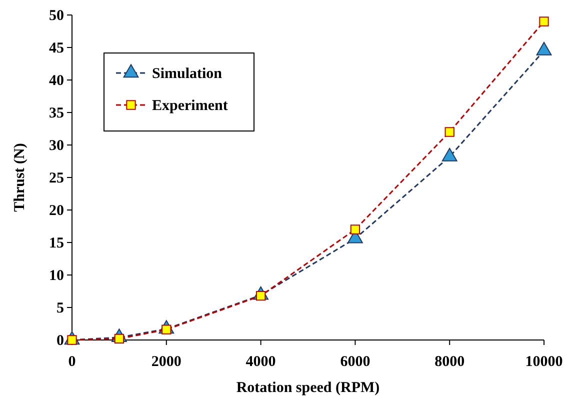 Image resolution: width=566 pixels, height=406 pixels. Describe the element at coordinates (56, 80) in the screenshot. I see `y-tick-label: 40` at that location.